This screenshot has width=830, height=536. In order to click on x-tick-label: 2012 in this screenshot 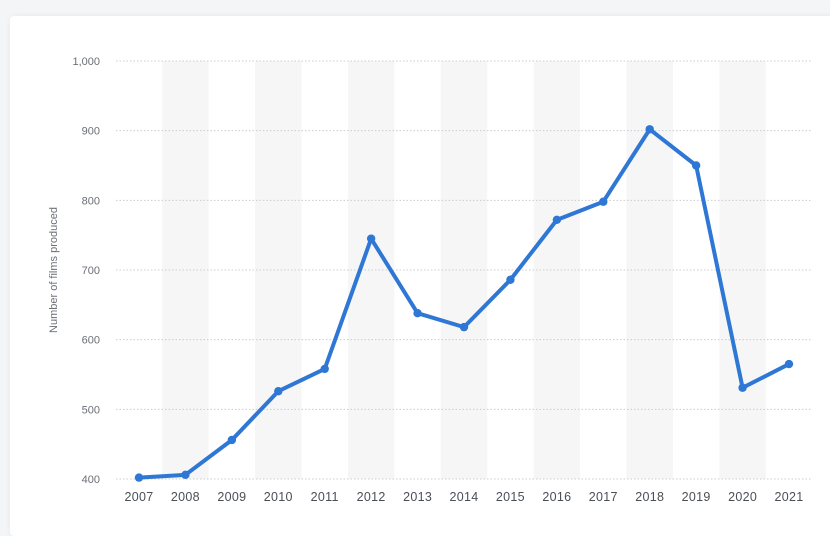, I will do `click(371, 497)`.